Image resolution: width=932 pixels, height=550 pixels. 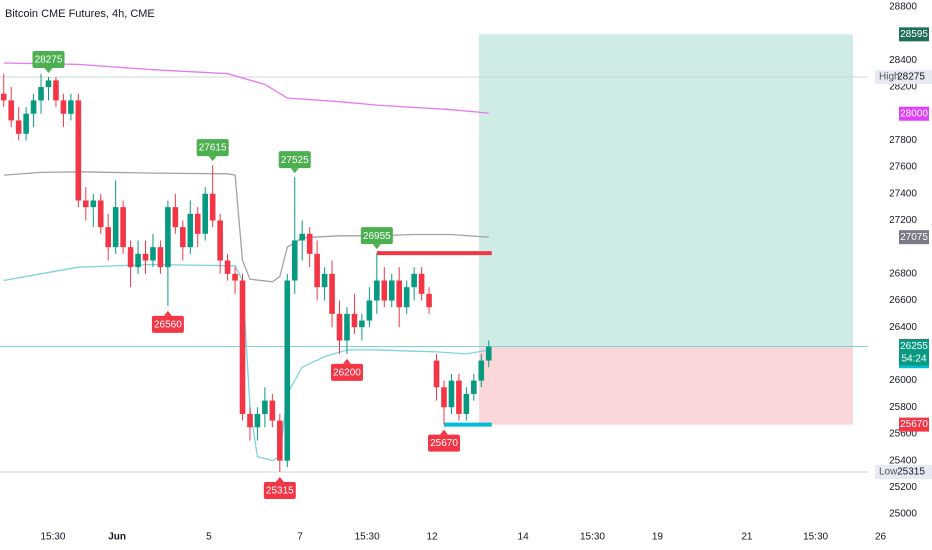 I want to click on x-tick-label: 26, so click(x=881, y=537).